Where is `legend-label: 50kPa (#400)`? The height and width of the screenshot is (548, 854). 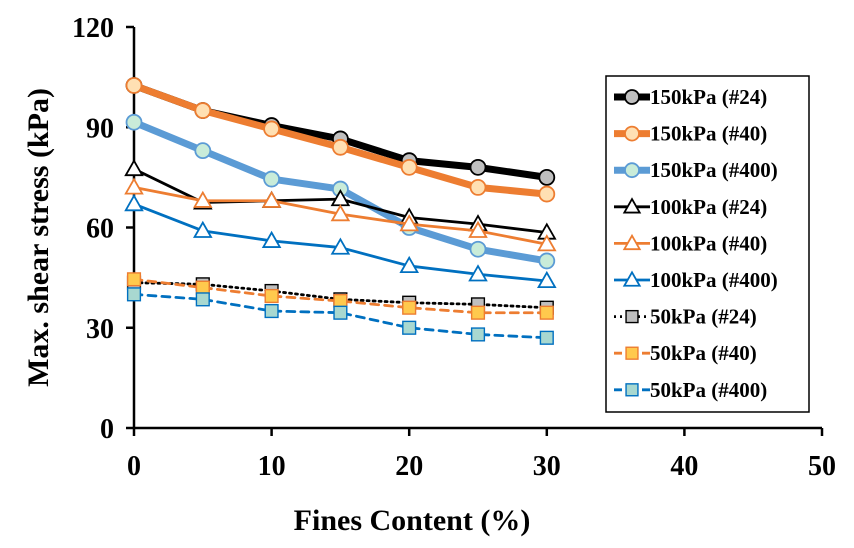 legend-label: 50kPa (#400) is located at coordinates (708, 390).